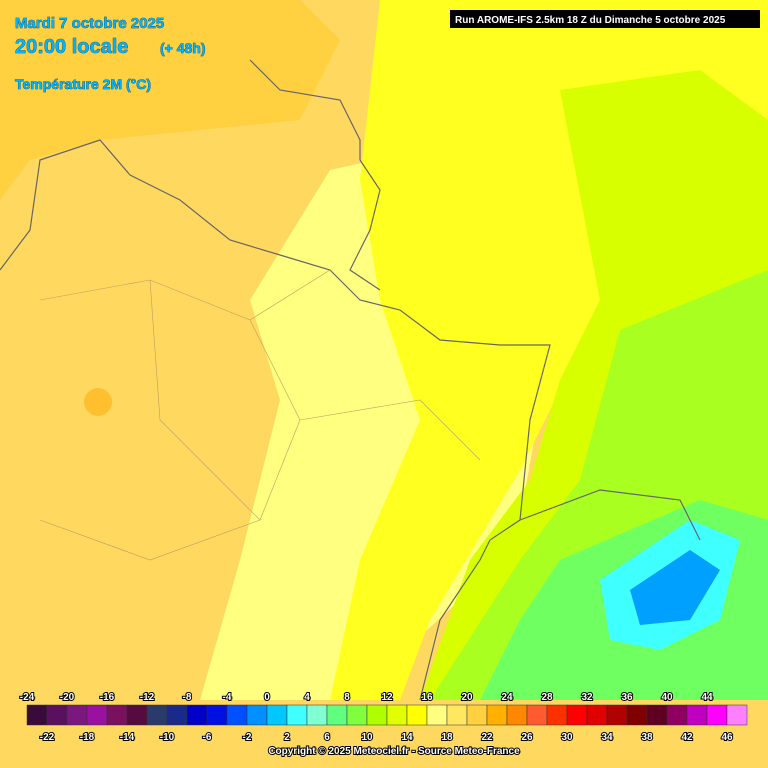  I want to click on legend-label: 32, so click(587, 697).